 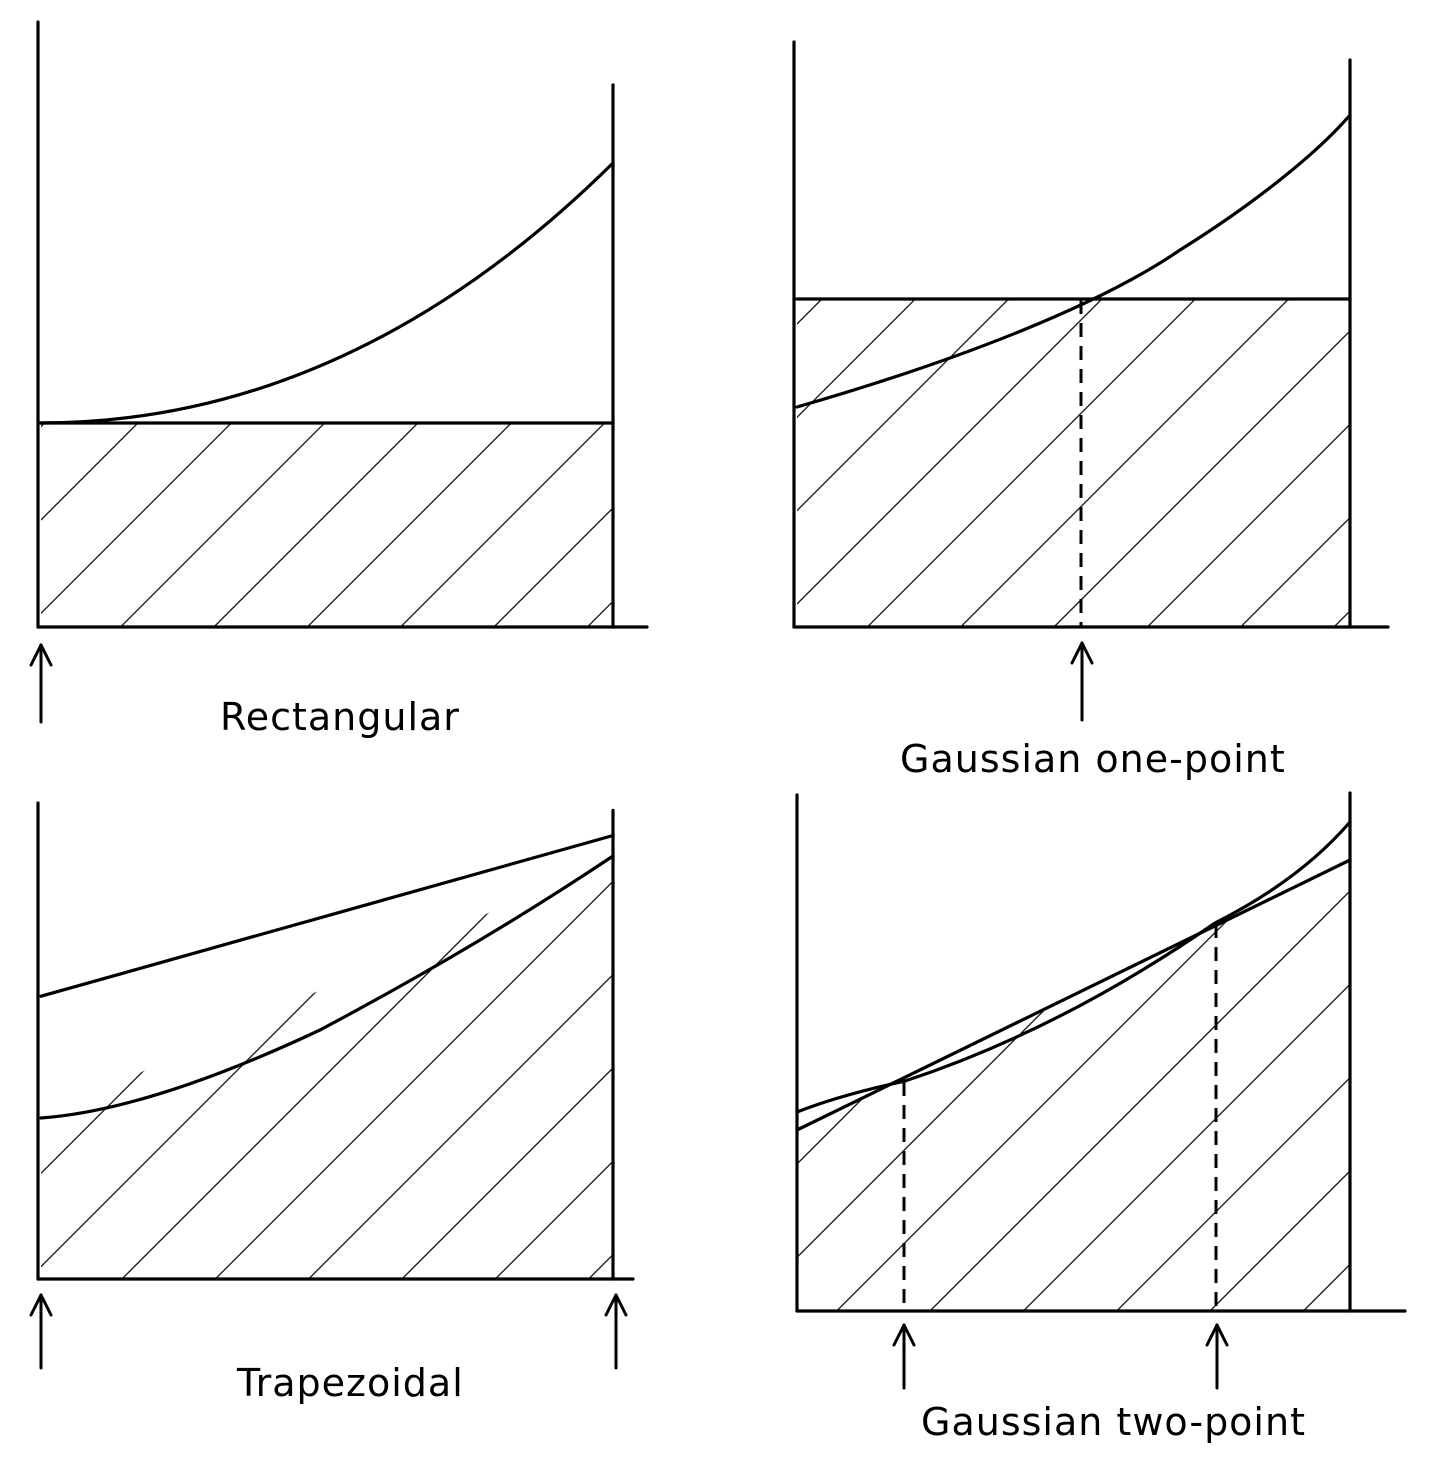 I want to click on approximation-line, so click(x=1073, y=995).